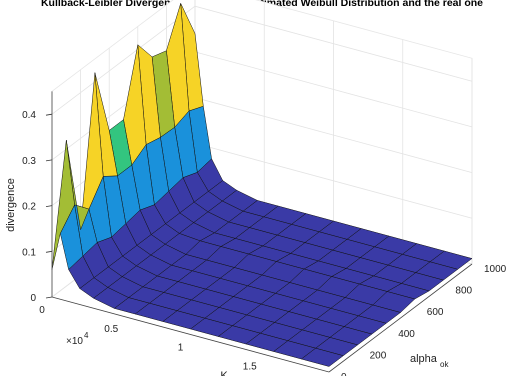 The height and width of the screenshot is (376, 529). Describe the element at coordinates (63, 204) in the screenshot. I see `surface-patch` at that location.